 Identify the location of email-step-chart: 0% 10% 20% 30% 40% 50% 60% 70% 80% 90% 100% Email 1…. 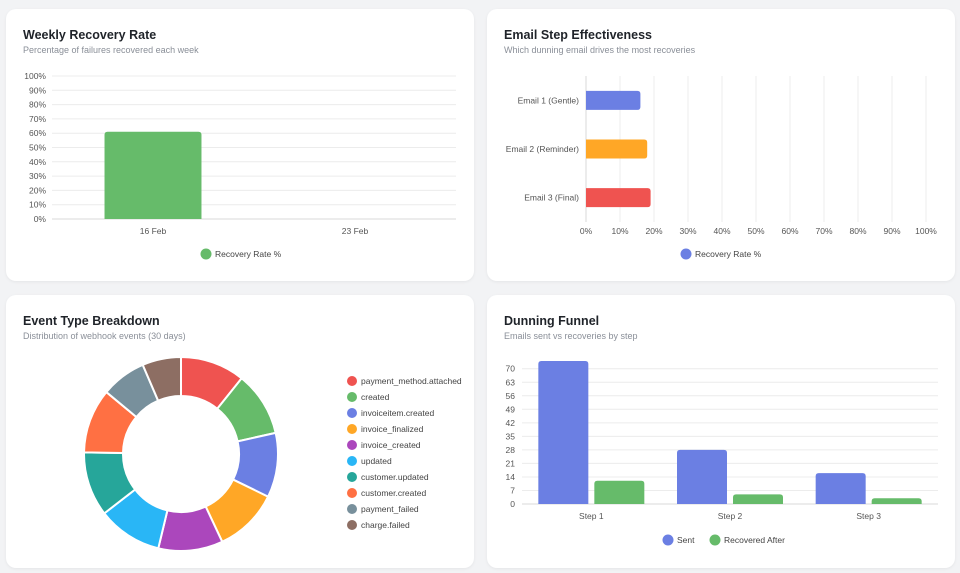
(721, 168).